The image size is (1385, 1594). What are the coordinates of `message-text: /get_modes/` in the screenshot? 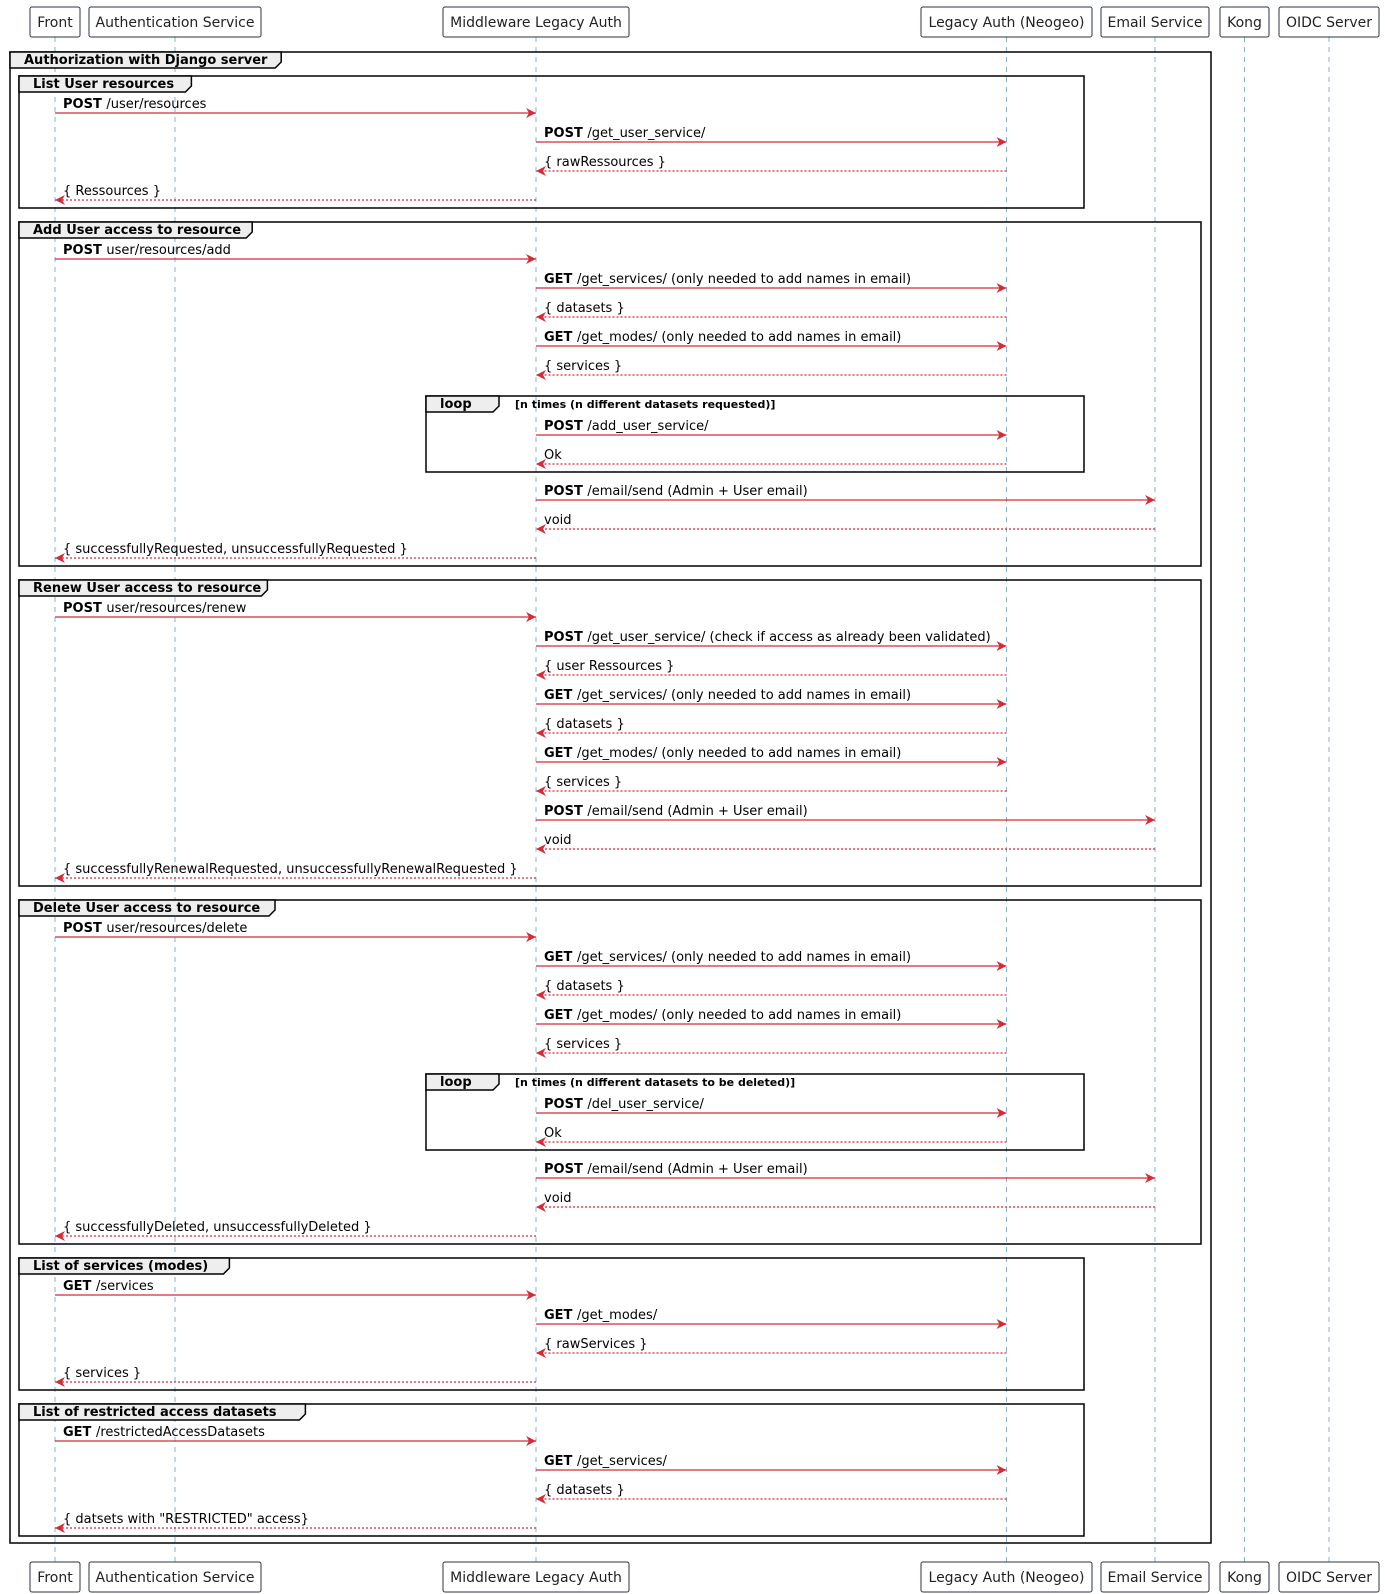 It's located at (617, 1315).